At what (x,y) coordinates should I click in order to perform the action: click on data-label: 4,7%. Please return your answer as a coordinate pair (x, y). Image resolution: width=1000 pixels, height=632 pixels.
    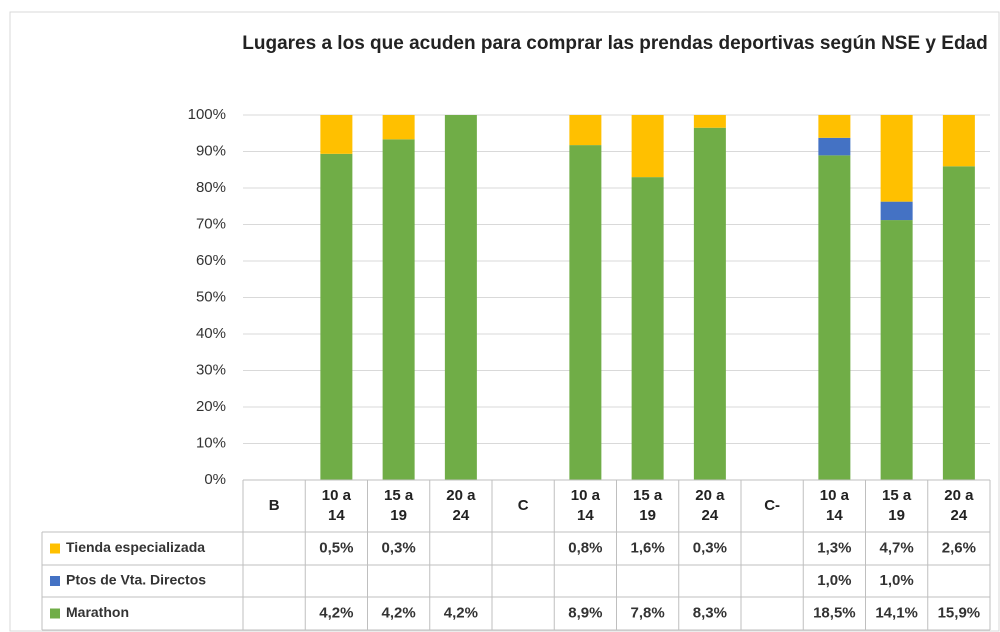
    Looking at the image, I should click on (897, 547).